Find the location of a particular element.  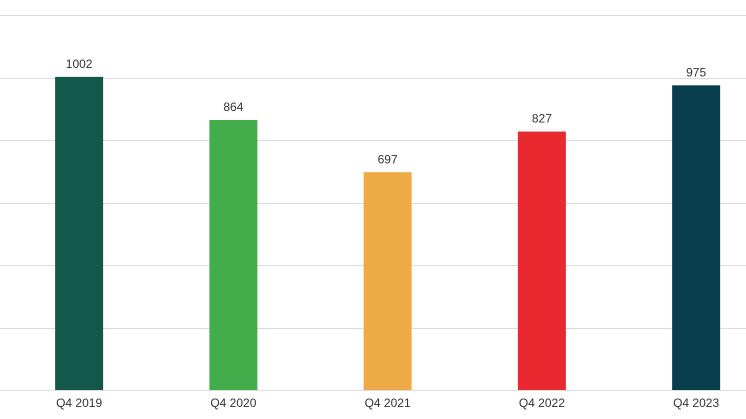

x-tick-label: Q4 2023 is located at coordinates (696, 403).